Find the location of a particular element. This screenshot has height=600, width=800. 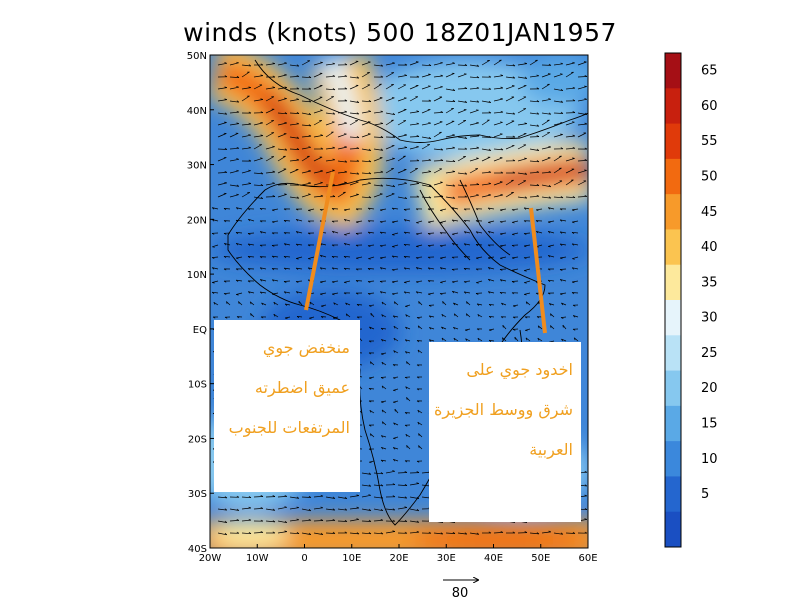

latitude-tick-label: 20S is located at coordinates (197, 439).